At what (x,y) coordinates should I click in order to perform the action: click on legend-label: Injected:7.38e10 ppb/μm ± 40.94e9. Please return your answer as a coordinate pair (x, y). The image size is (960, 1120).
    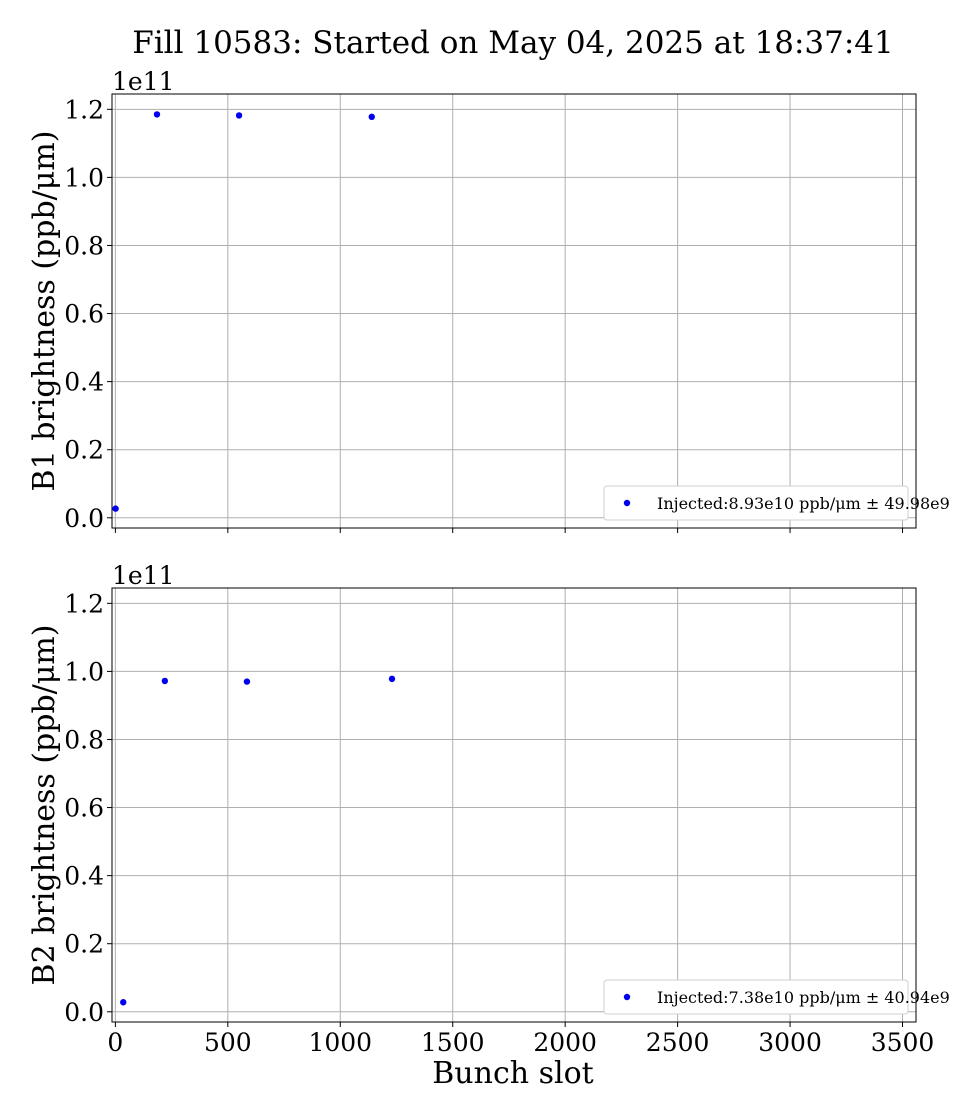
    Looking at the image, I should click on (803, 997).